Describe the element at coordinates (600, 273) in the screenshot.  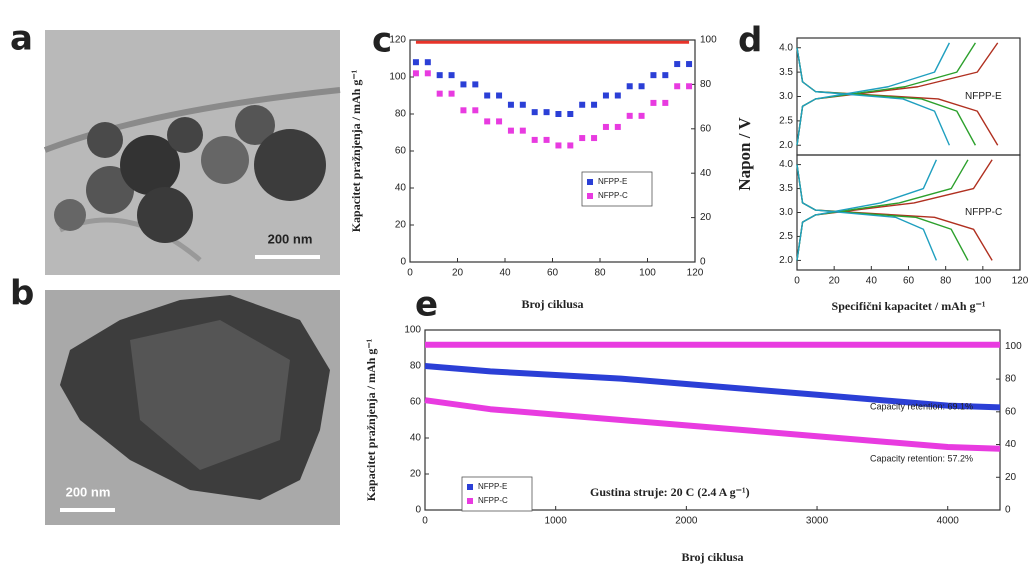
I see `x-tick-label: 80` at that location.